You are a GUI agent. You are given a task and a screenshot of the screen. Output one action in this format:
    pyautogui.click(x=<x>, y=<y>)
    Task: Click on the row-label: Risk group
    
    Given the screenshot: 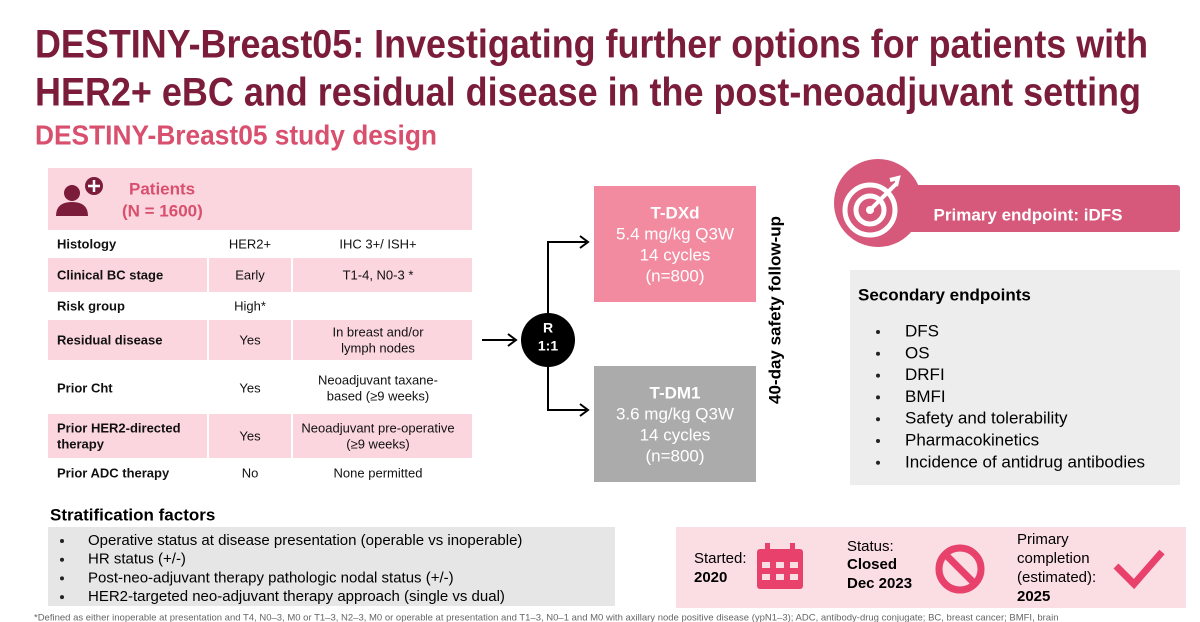 What is the action you would take?
    pyautogui.click(x=91, y=305)
    